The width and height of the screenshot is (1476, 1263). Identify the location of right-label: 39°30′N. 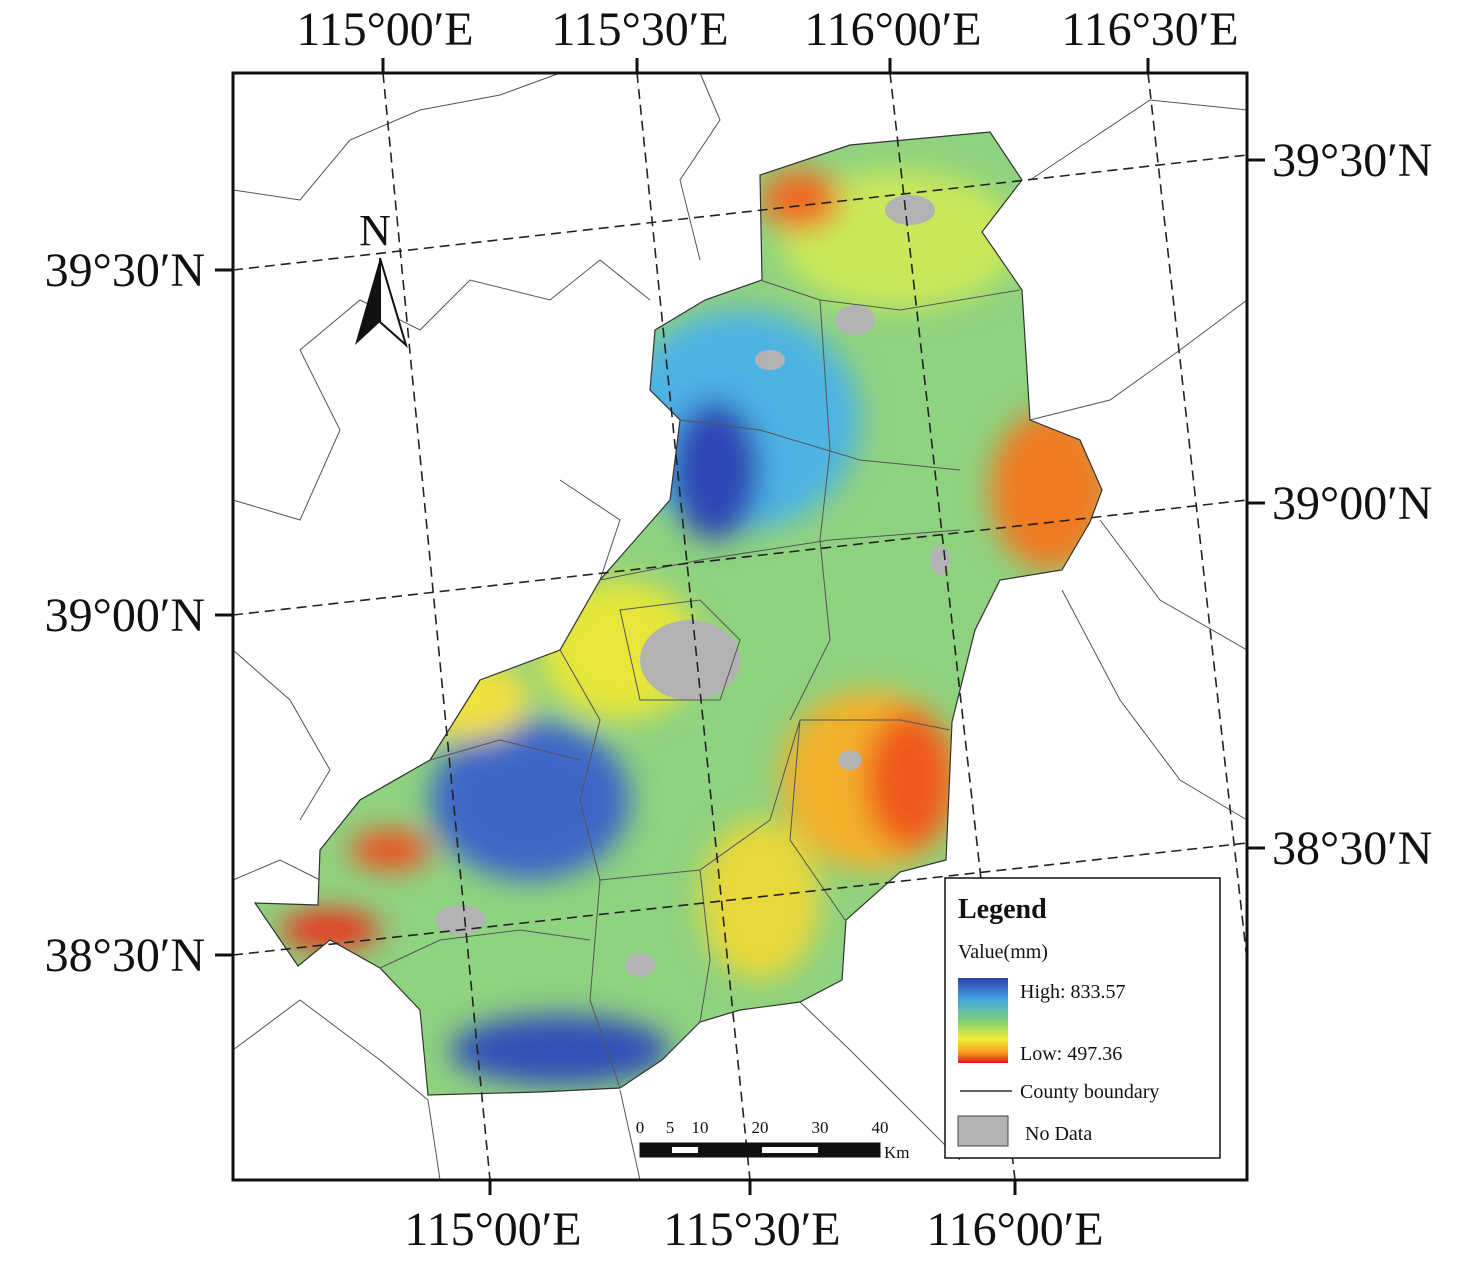
(1352, 160).